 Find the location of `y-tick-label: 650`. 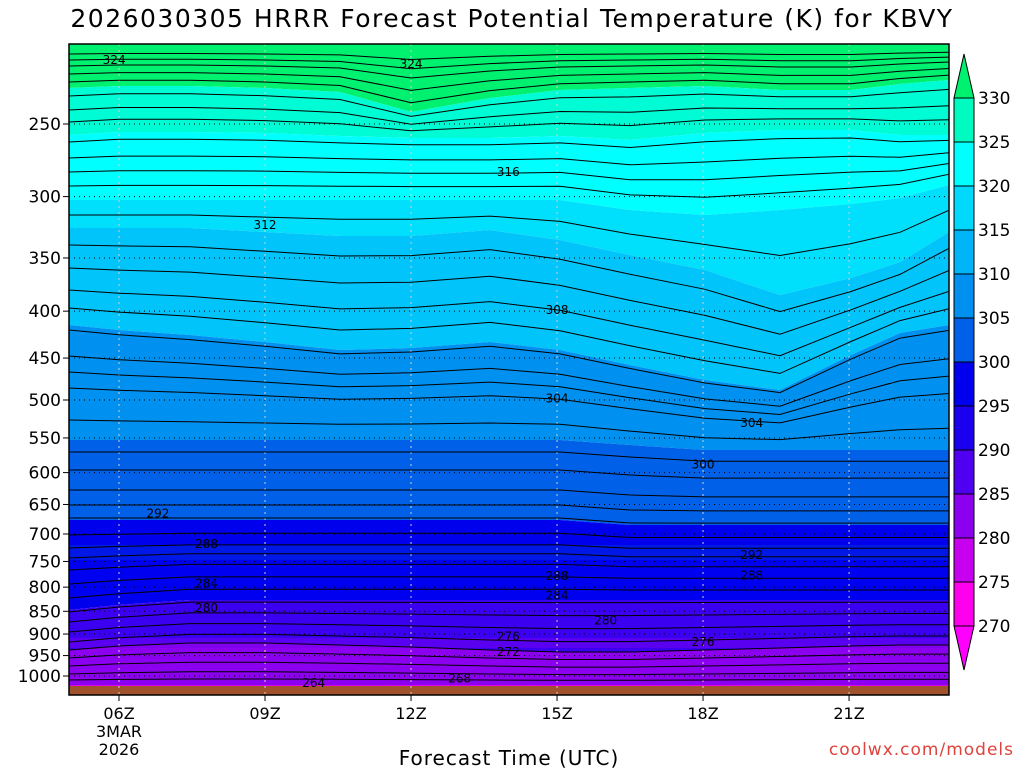

y-tick-label: 650 is located at coordinates (45, 505).